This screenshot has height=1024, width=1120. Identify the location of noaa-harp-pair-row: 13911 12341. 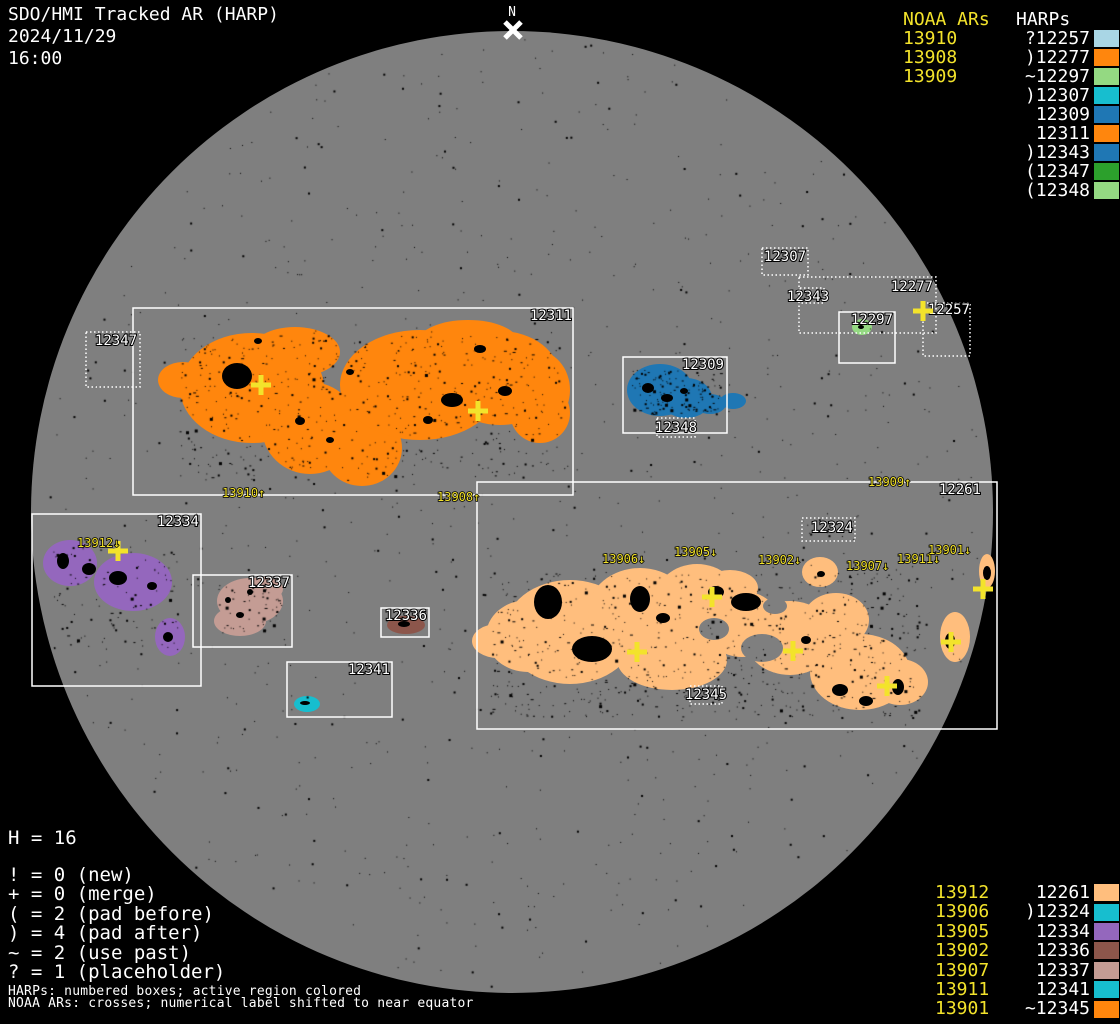
(1025, 989).